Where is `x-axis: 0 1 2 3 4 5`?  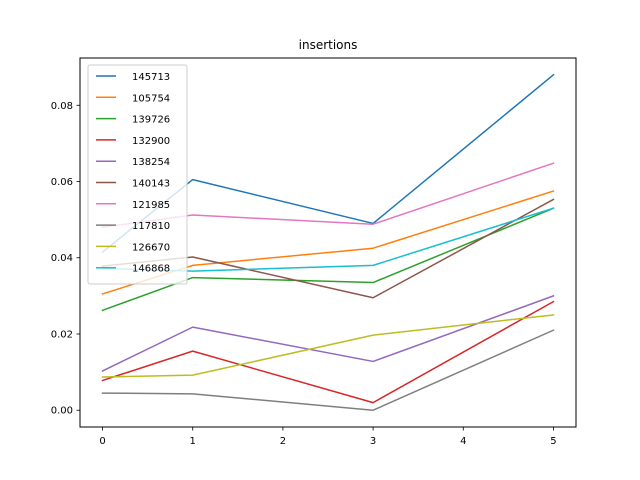
x-axis: 0 1 2 3 4 5 is located at coordinates (328, 437).